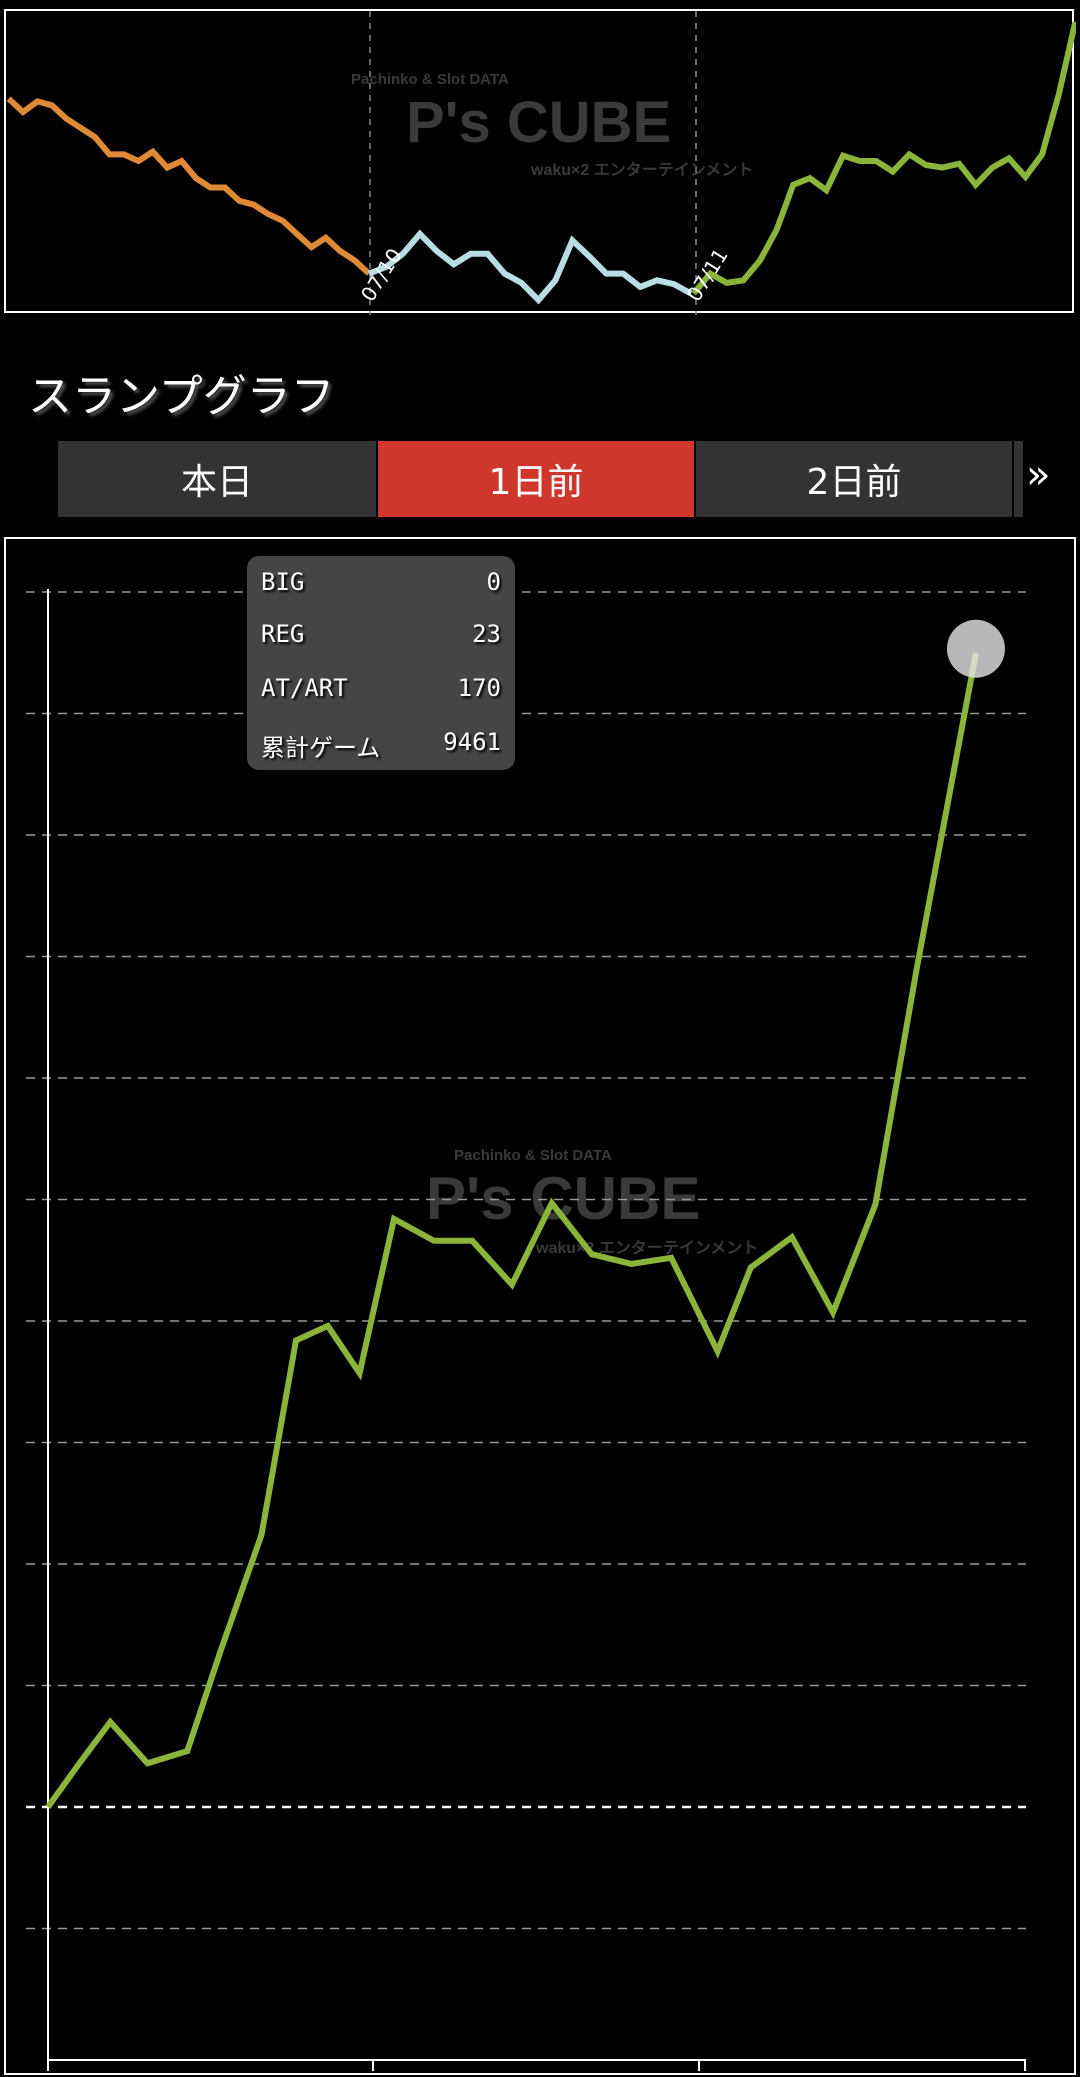  I want to click on label: BIG, so click(283, 582).